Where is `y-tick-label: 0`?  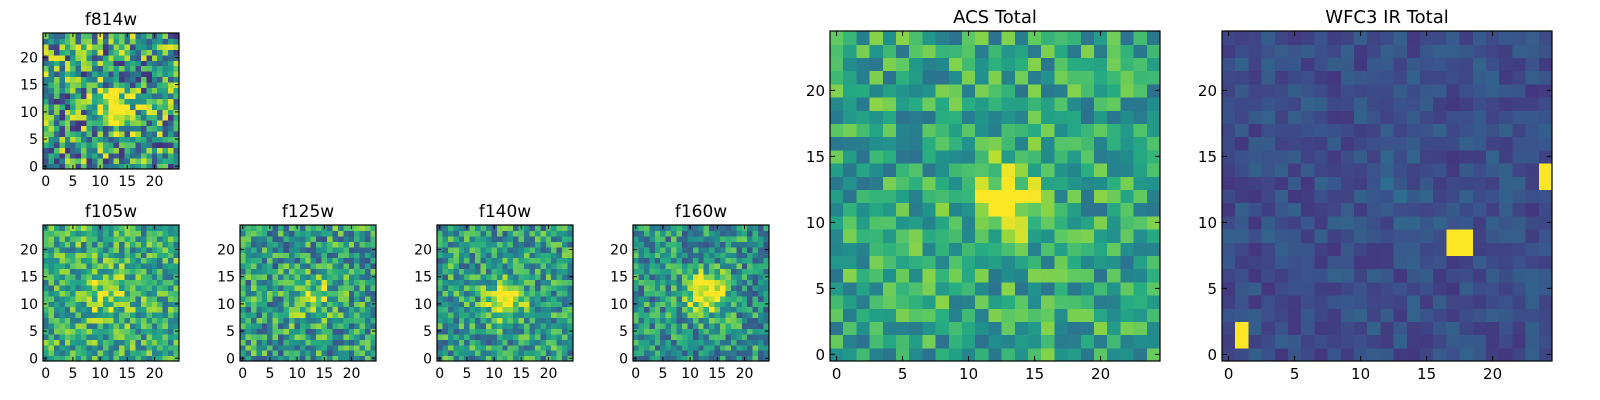
y-tick-label: 0 is located at coordinates (33, 167).